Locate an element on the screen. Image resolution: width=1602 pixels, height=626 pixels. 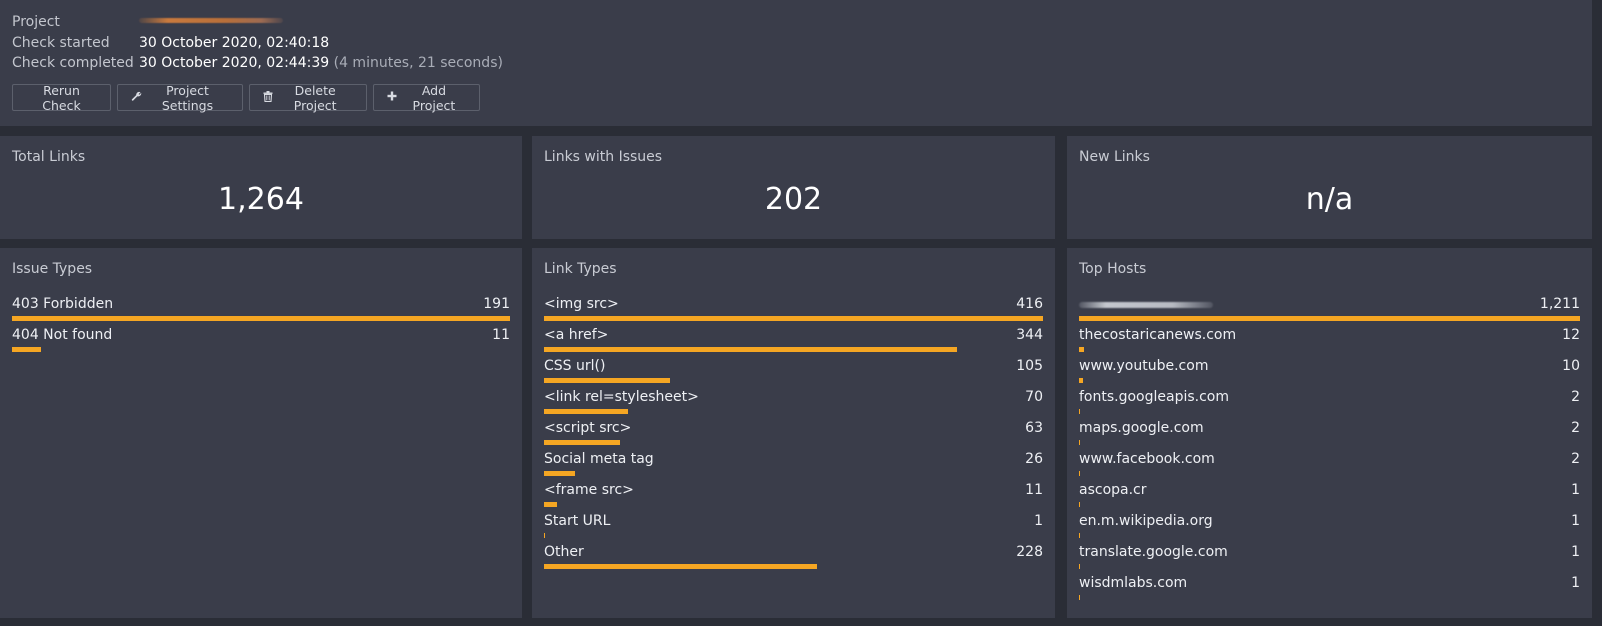
link-type-row: <link rel=stylesheet> 70 is located at coordinates (793, 404).